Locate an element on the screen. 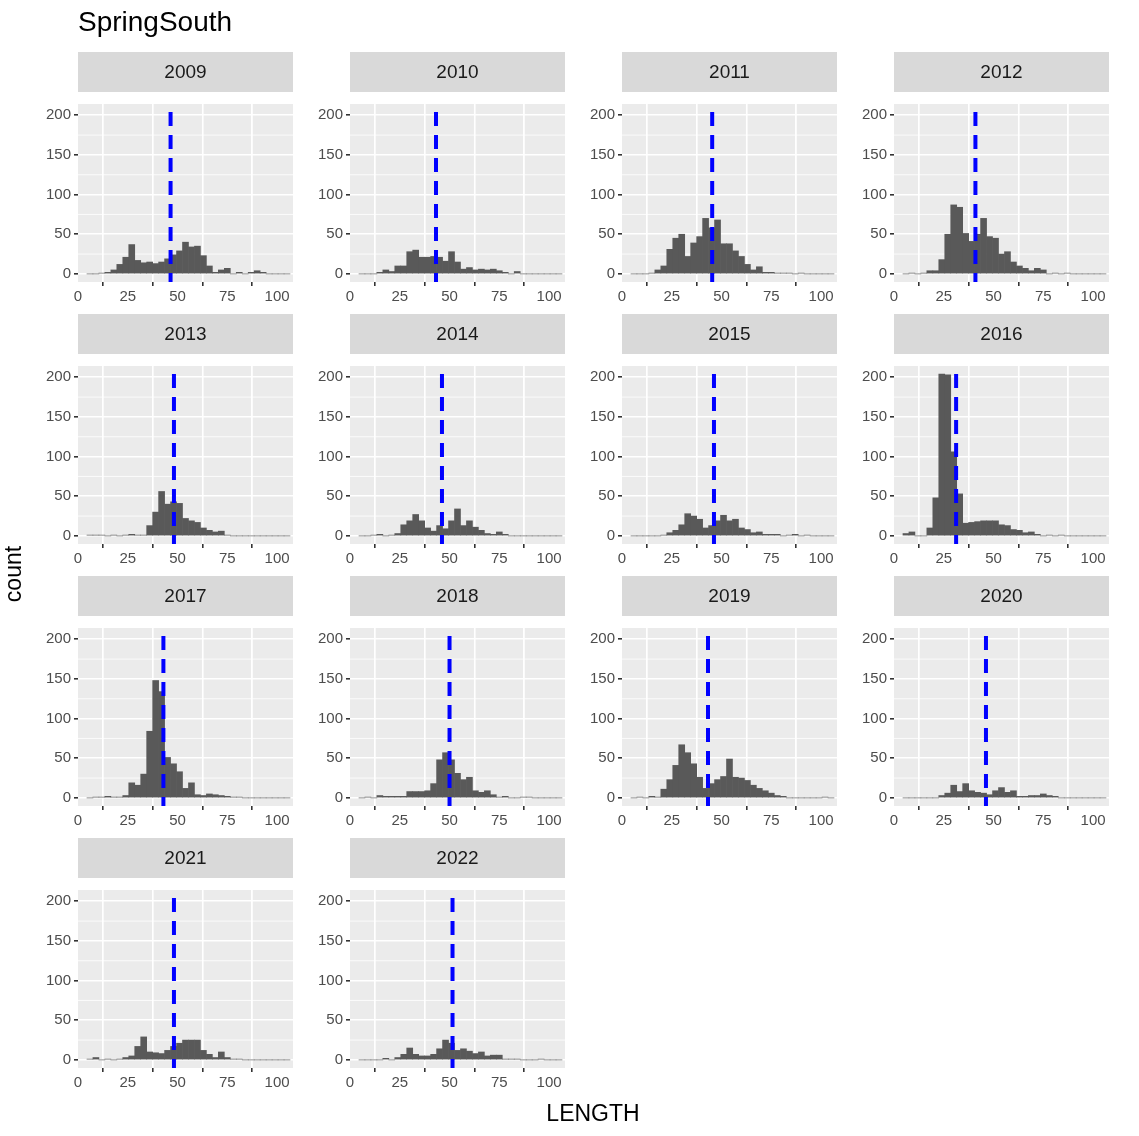 This screenshot has width=1139, height=1136. chart-title: 2013 is located at coordinates (185, 334).